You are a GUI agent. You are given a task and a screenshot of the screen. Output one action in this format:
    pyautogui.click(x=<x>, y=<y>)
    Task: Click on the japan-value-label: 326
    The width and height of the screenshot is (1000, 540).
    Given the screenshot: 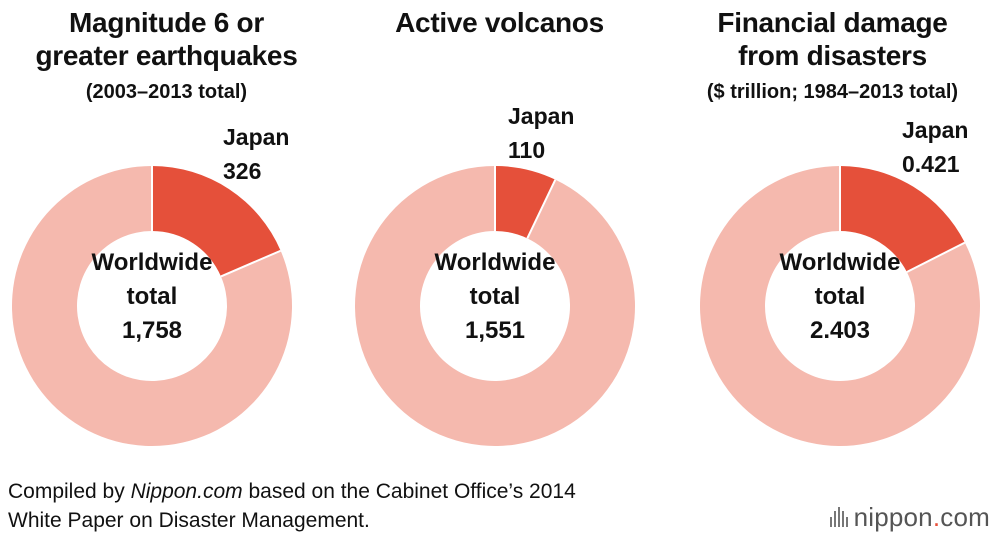 What is the action you would take?
    pyautogui.click(x=242, y=171)
    